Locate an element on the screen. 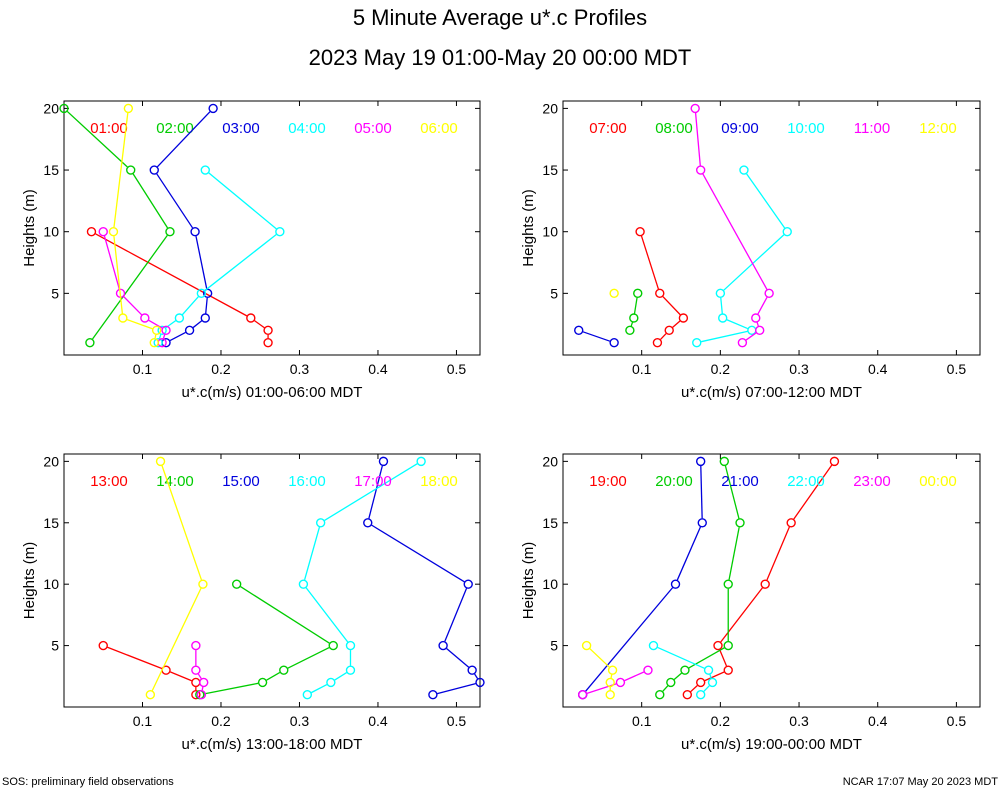  x-tick-label: 0.5 is located at coordinates (457, 369).